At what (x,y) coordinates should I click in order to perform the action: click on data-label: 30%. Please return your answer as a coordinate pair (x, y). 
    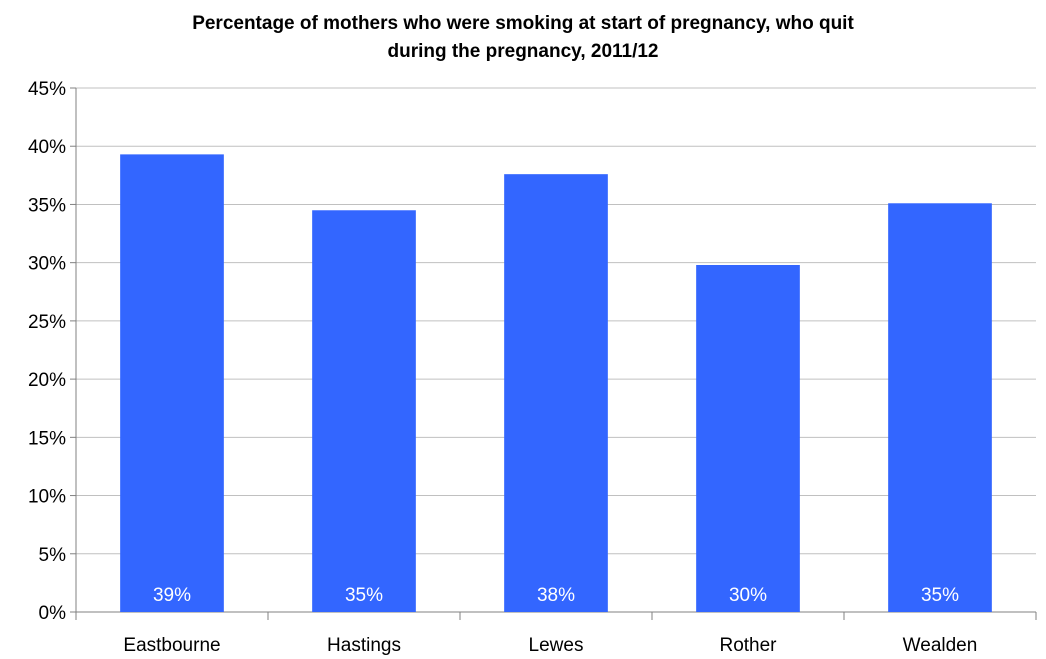
    Looking at the image, I should click on (748, 595).